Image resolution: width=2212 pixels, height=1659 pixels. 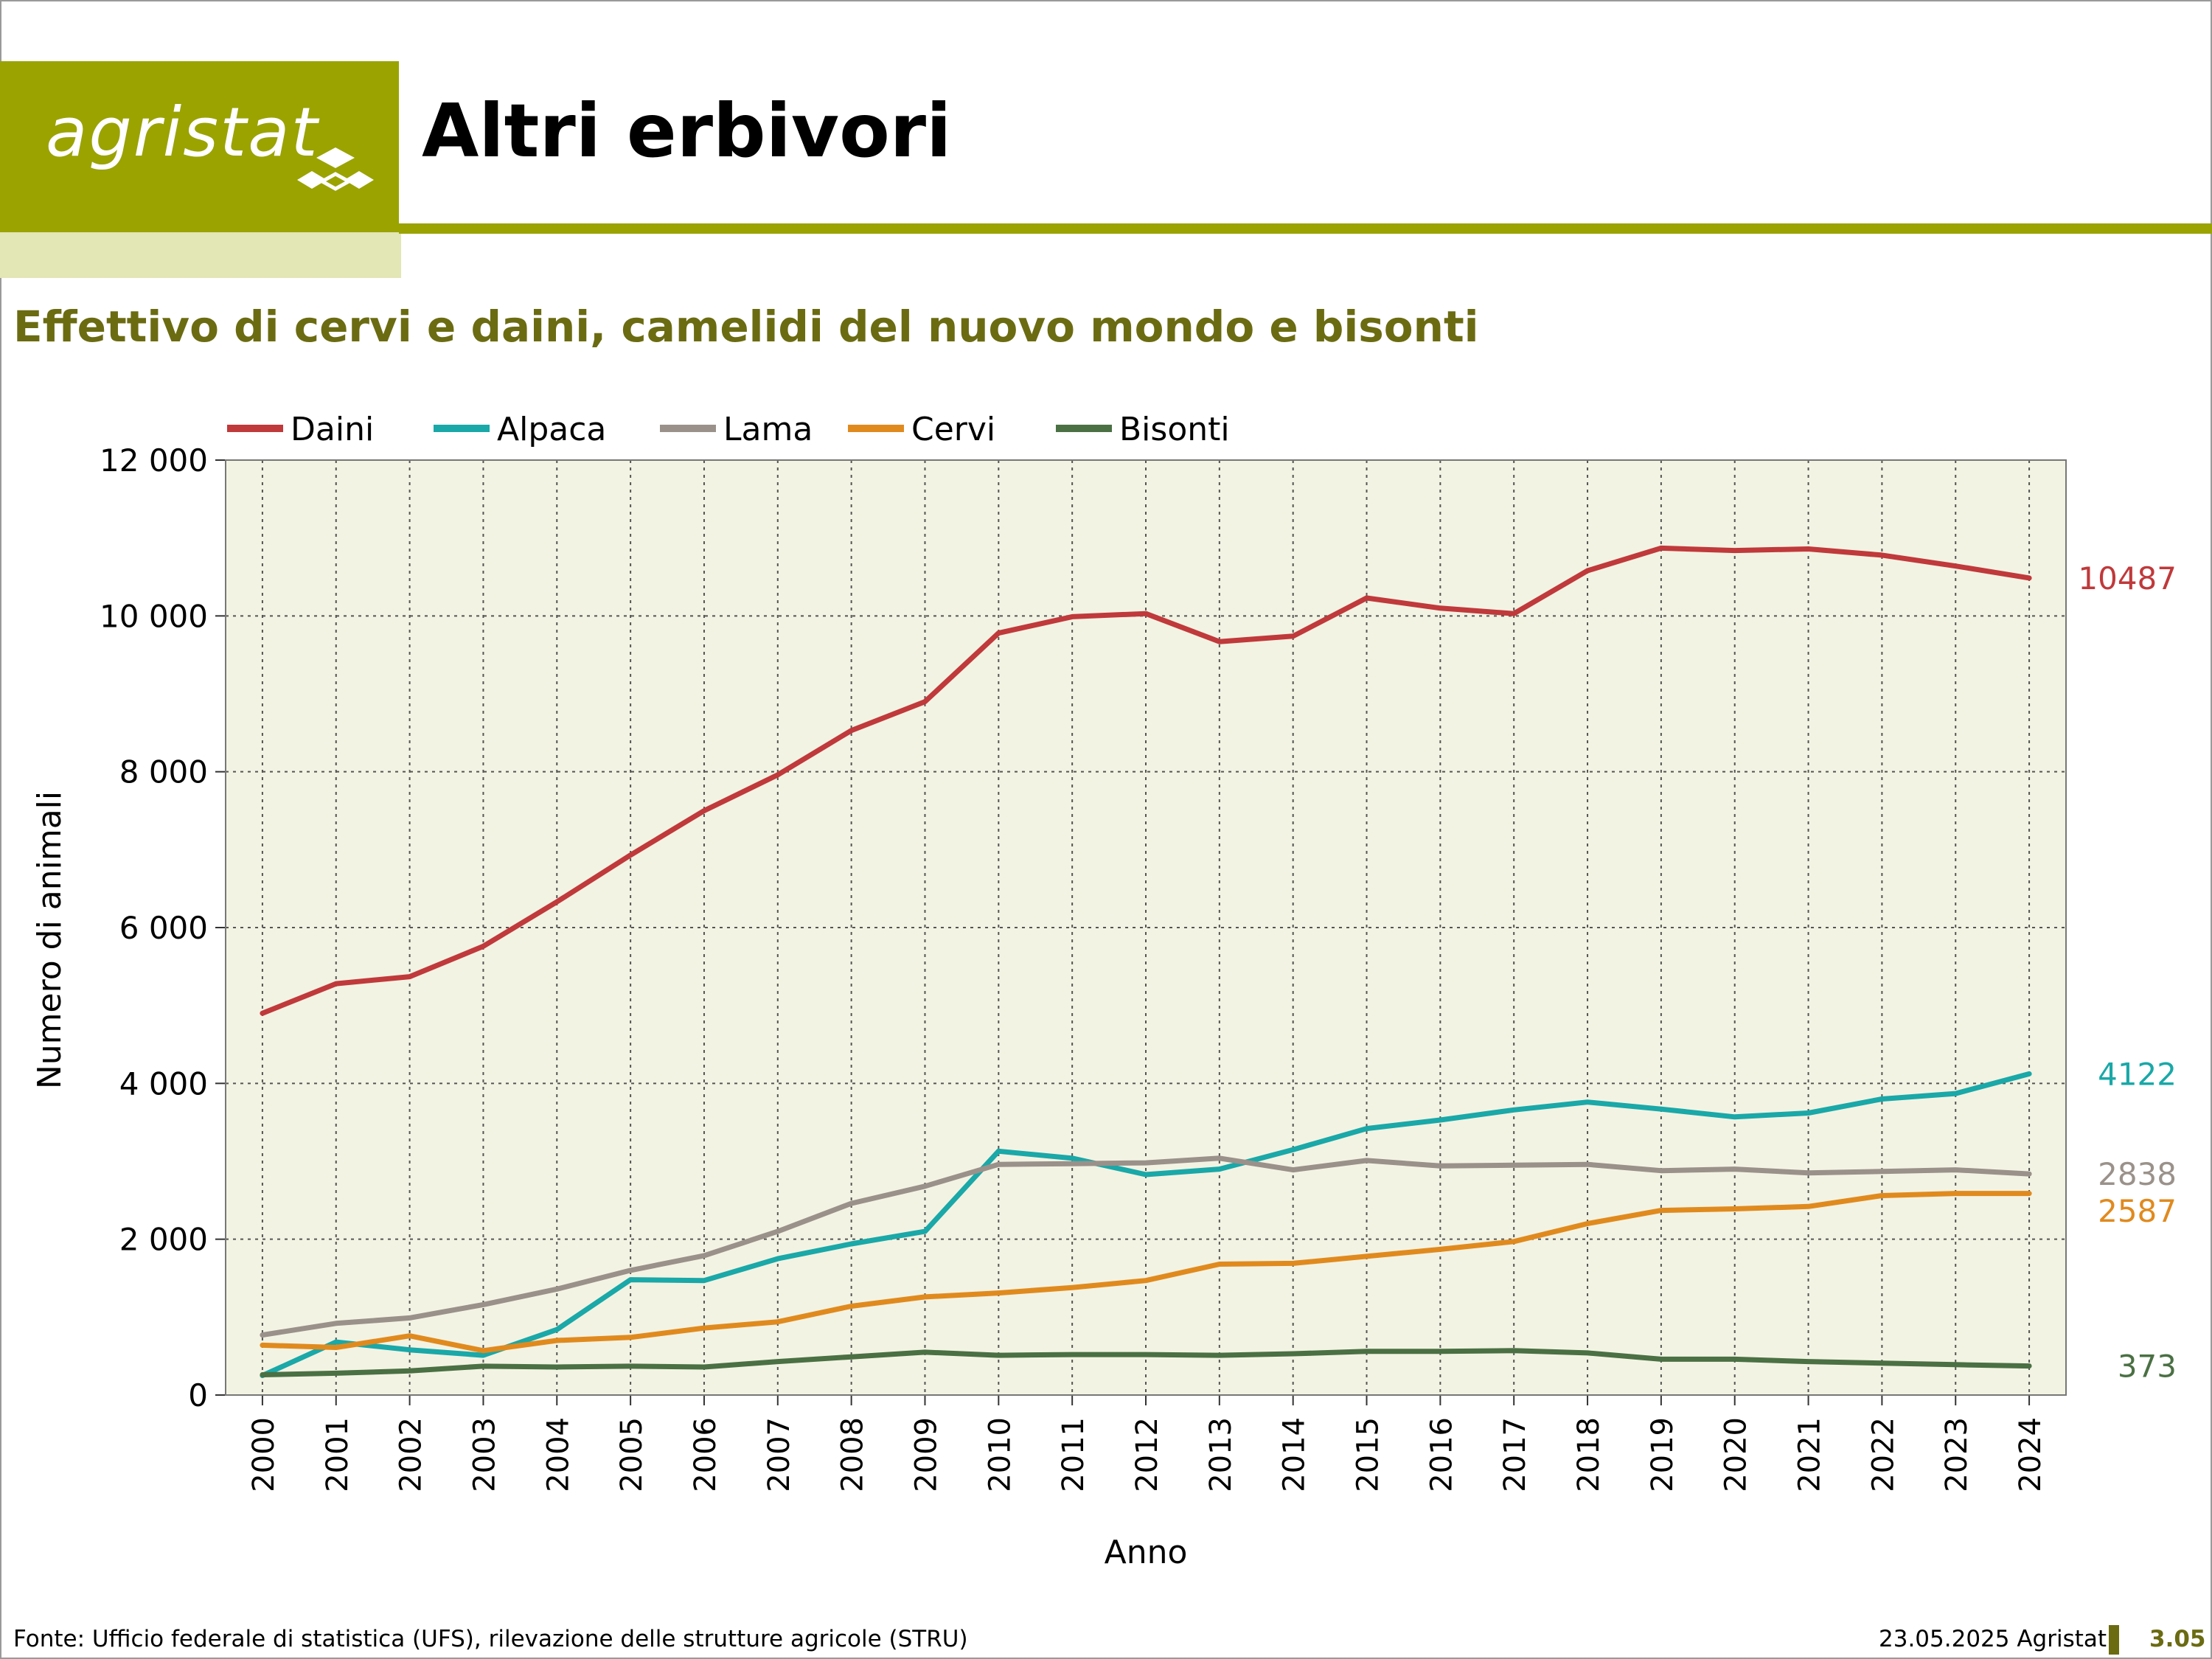 What do you see at coordinates (1736, 1454) in the screenshot?
I see `x-tick-label: 2020` at bounding box center [1736, 1454].